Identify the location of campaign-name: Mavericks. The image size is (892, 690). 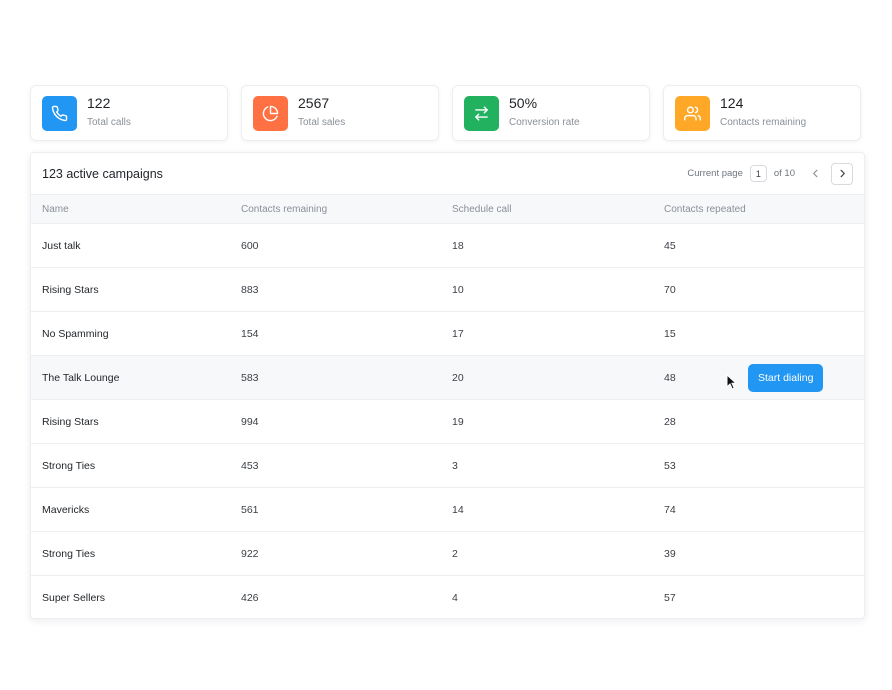
(130, 509).